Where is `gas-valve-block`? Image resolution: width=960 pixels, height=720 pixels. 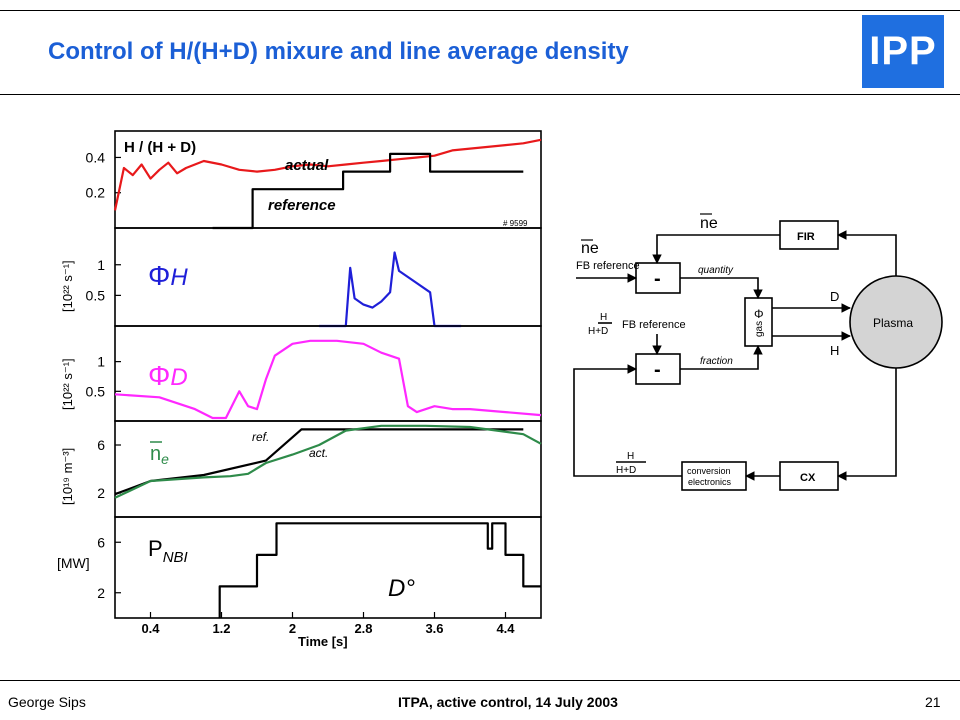
gas-valve-block is located at coordinates (758, 322).